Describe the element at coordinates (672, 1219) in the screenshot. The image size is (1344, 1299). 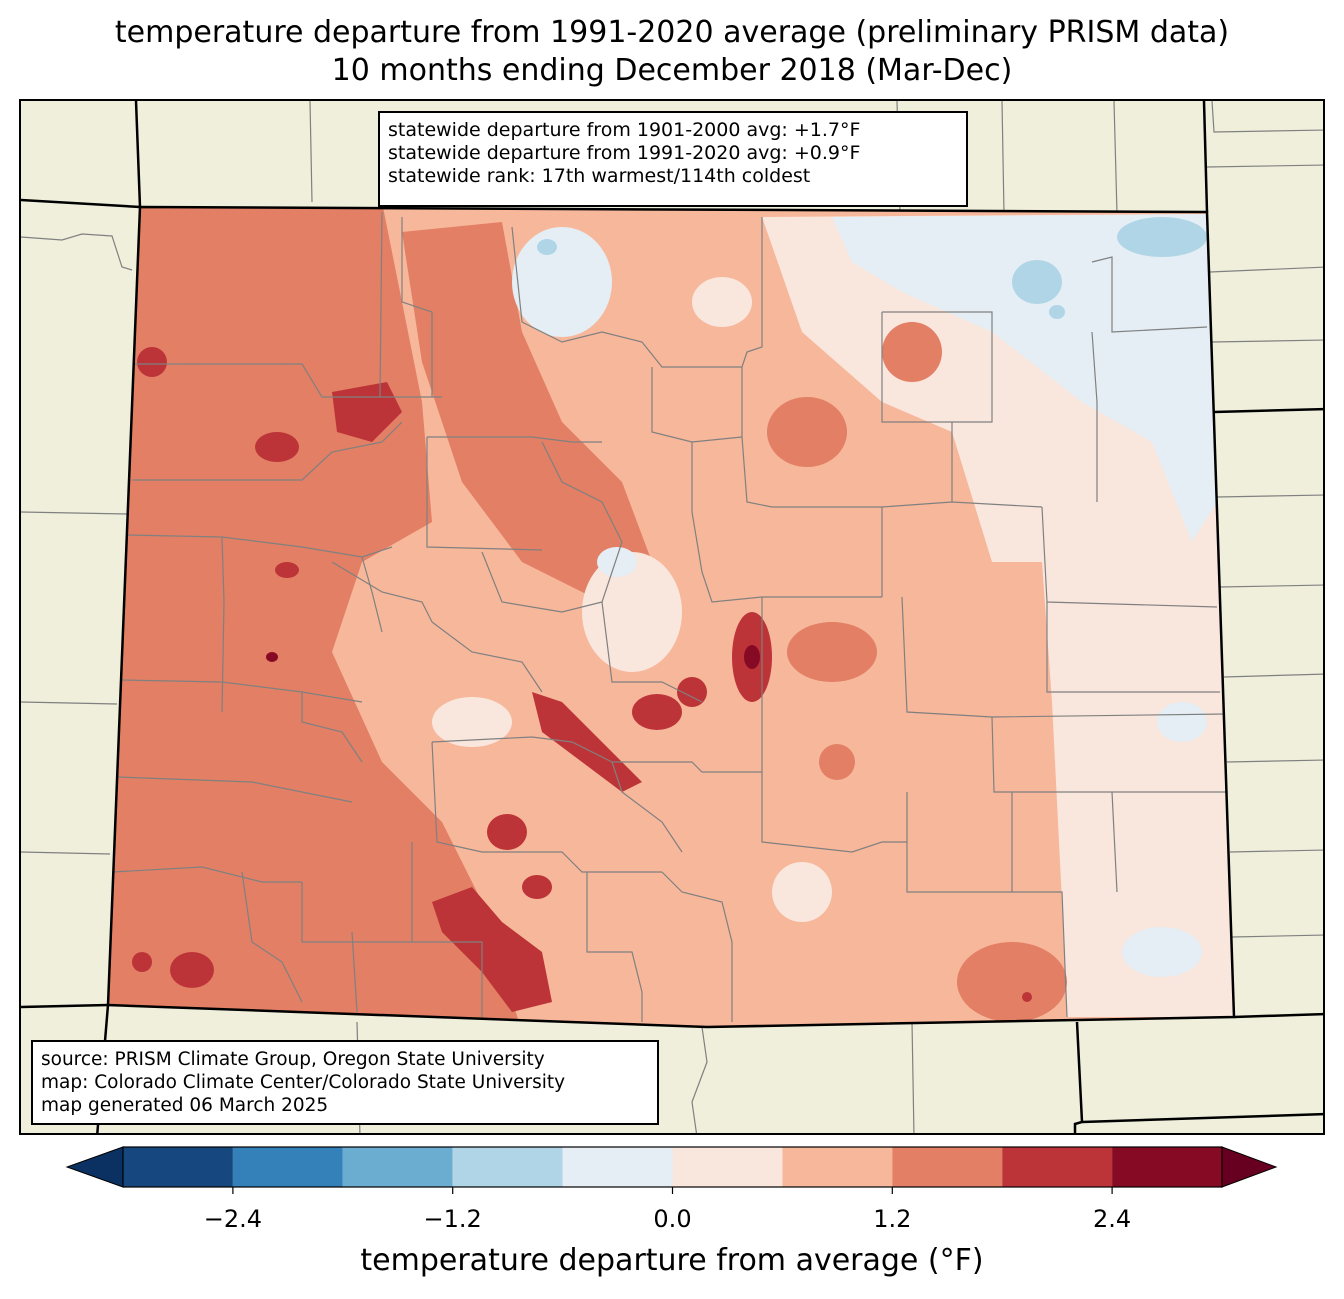
I see `colorbar-tick-label: 0.0` at that location.